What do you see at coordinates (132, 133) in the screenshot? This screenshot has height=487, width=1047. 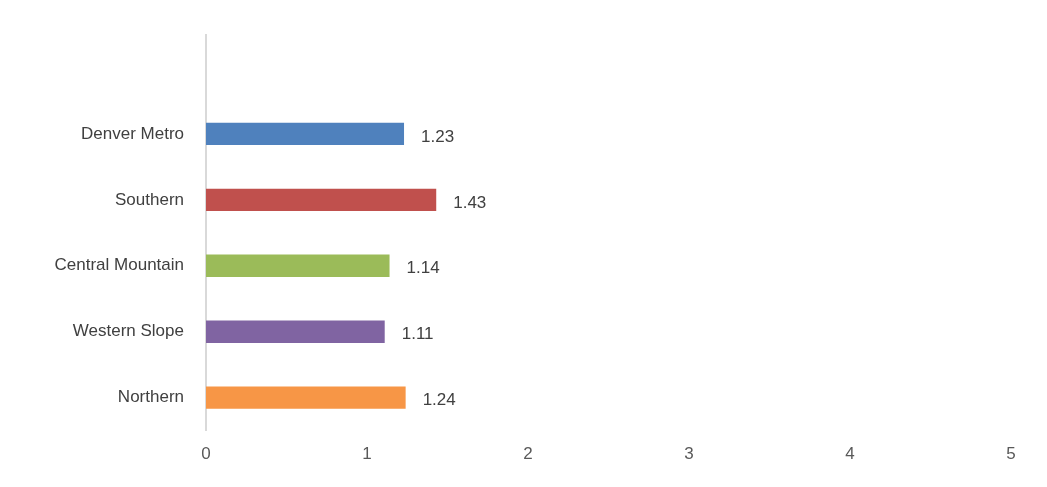 I see `y-tick-label: Denver Metro` at bounding box center [132, 133].